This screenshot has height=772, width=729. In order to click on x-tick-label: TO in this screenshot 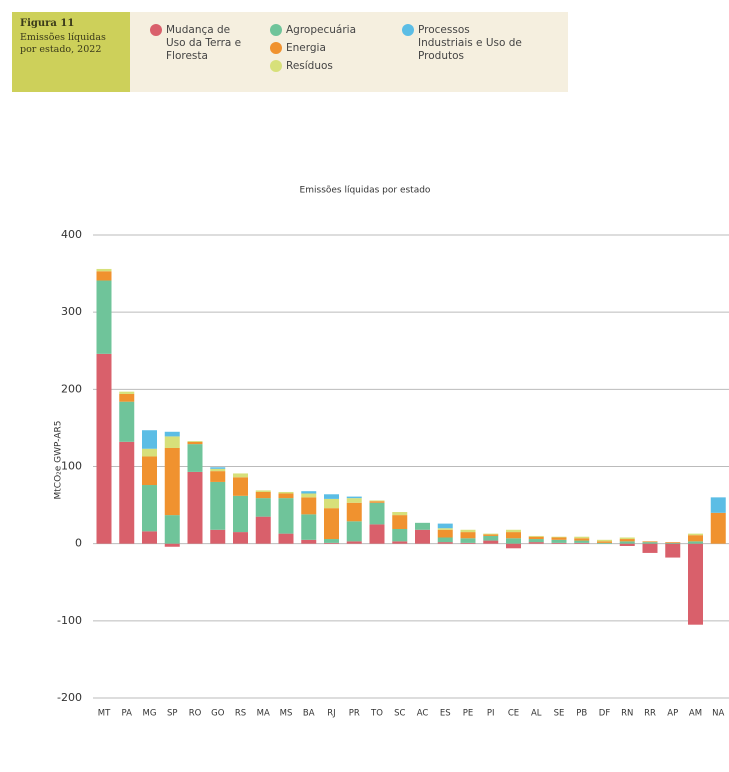, I will do `click(376, 714)`.